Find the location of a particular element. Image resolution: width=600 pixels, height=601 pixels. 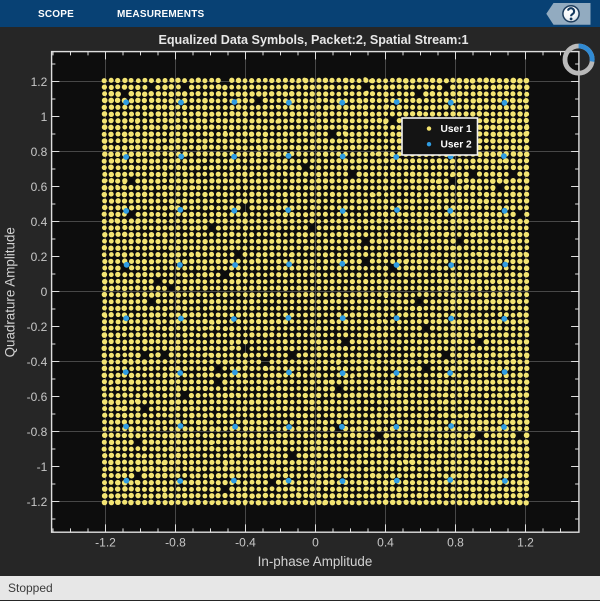

svg-text: -0.6 is located at coordinates (37, 397).